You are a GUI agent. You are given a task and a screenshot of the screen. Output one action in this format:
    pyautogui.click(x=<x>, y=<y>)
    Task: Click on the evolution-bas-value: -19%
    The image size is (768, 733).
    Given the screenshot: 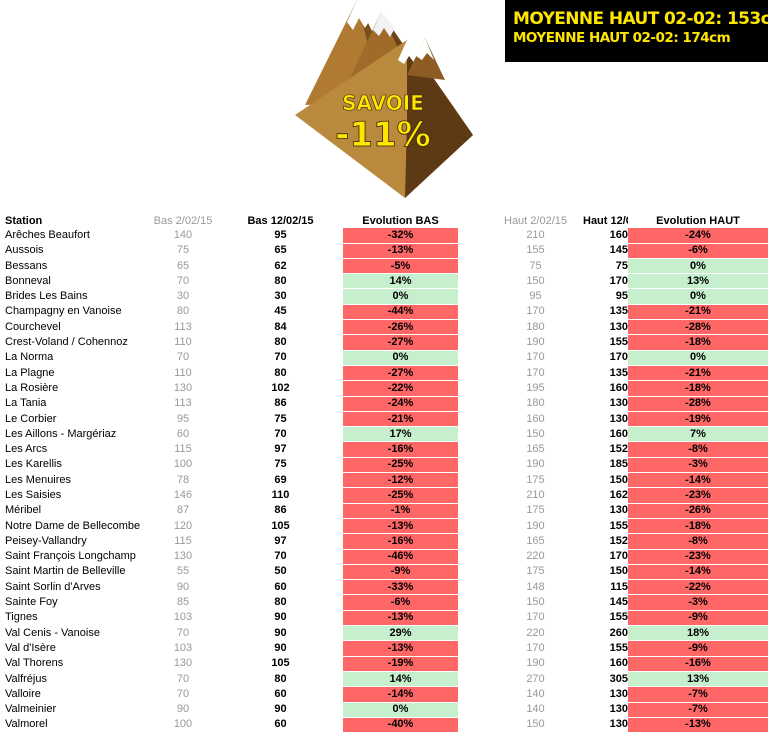 What is the action you would take?
    pyautogui.click(x=400, y=664)
    